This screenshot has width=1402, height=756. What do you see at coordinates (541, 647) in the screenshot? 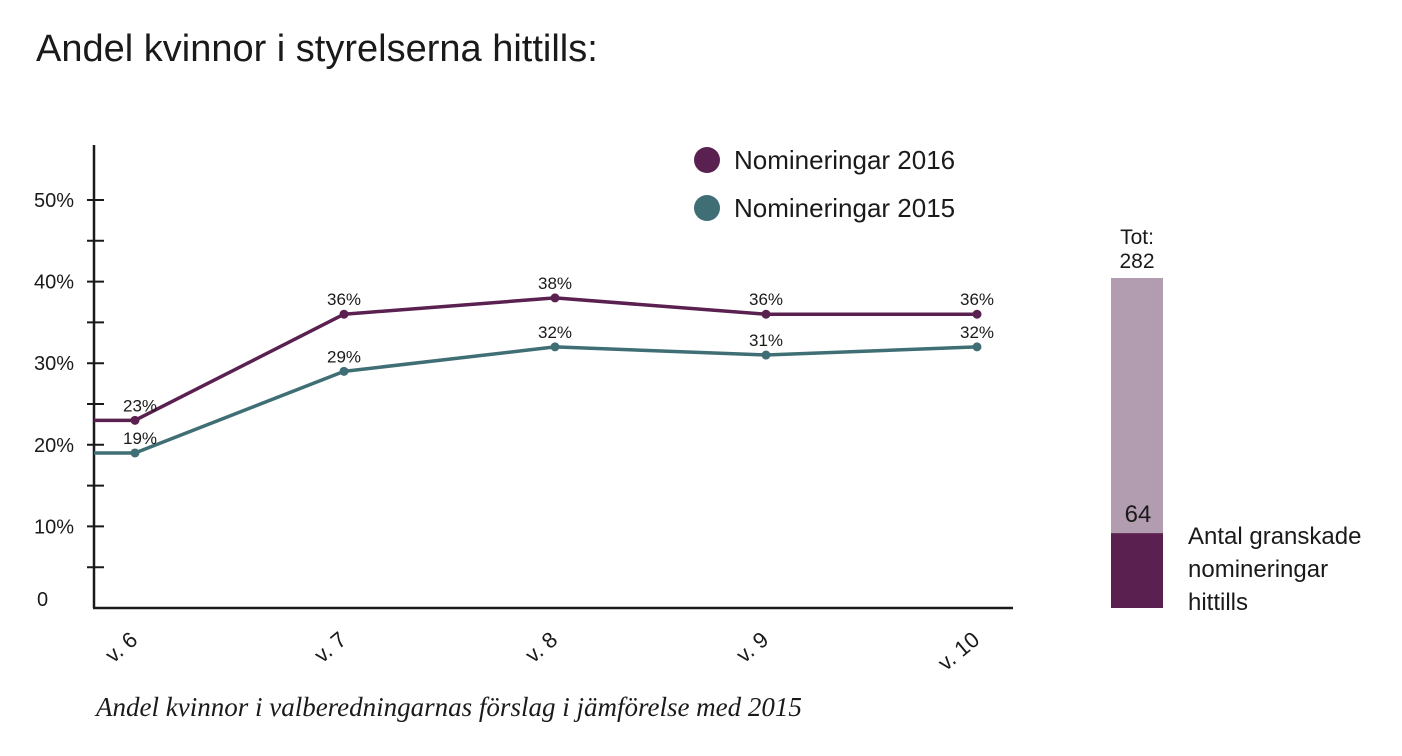
I see `x-tick-label: v. 8` at bounding box center [541, 647].